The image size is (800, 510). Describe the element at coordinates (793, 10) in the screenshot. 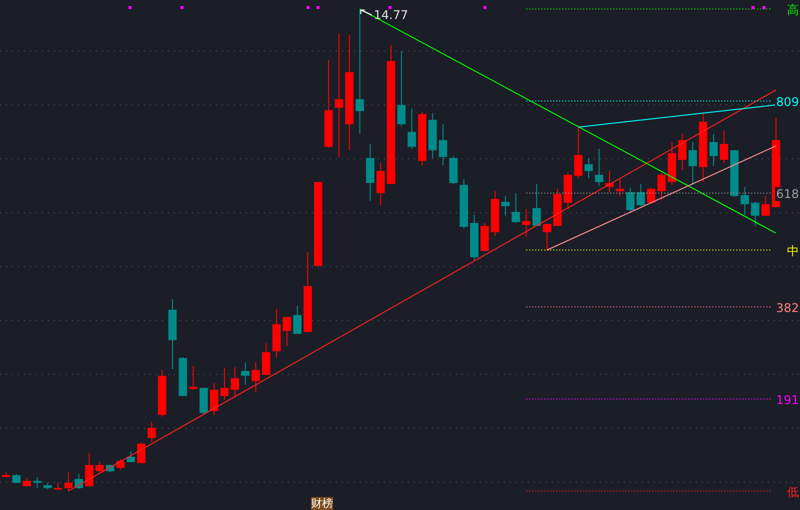

I see `ref-line-label: 高` at that location.